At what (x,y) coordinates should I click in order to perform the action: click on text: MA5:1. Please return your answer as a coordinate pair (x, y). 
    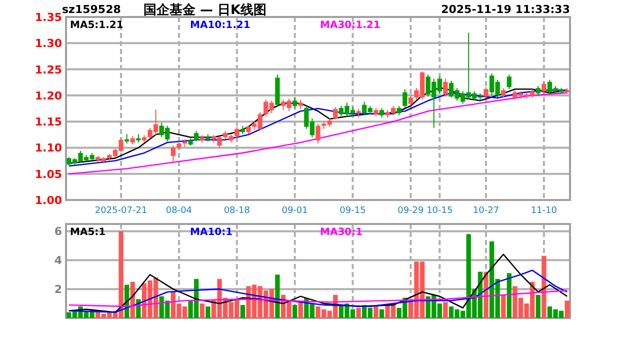
    Looking at the image, I should click on (88, 232).